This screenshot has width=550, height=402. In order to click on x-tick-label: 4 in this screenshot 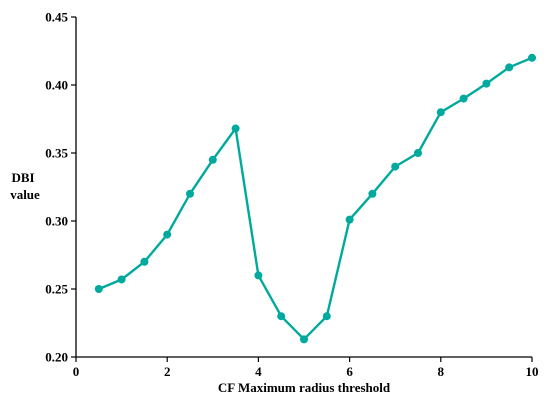, I will do `click(258, 371)`.